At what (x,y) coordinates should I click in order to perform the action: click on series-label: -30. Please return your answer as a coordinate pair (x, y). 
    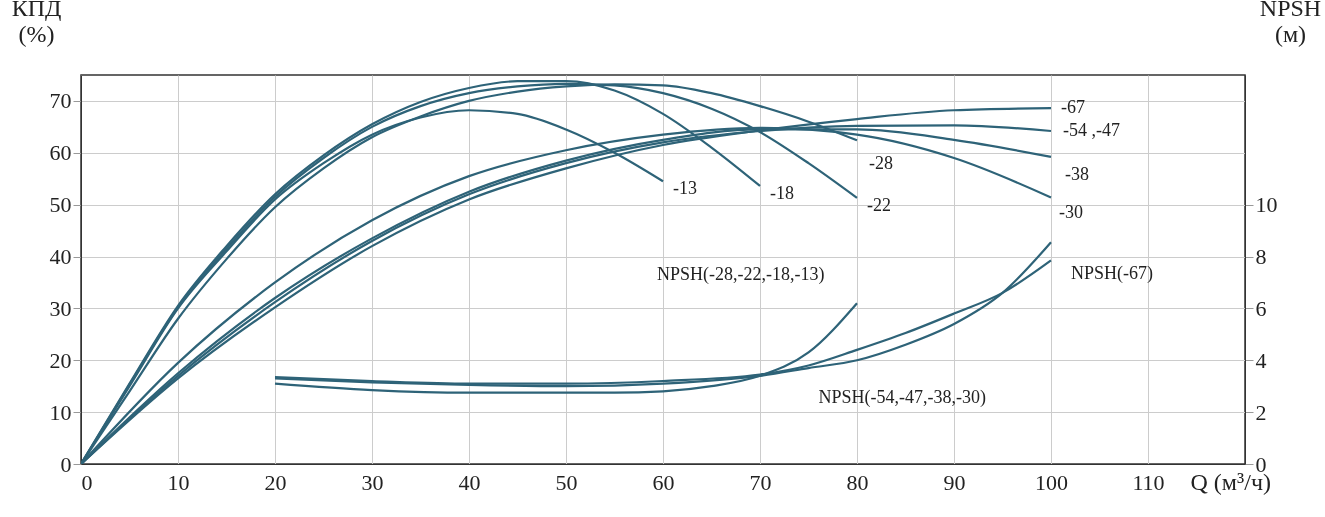
    Looking at the image, I should click on (1071, 212).